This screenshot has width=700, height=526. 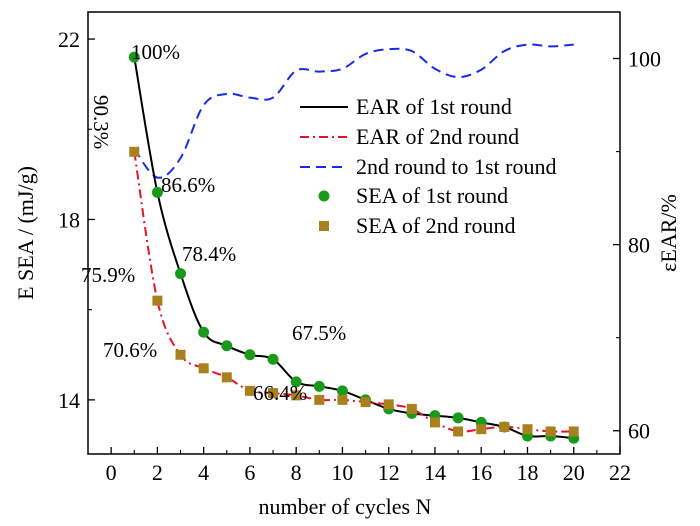 What do you see at coordinates (432, 195) in the screenshot?
I see `legend-label-sea-first: SEA of 1st round` at bounding box center [432, 195].